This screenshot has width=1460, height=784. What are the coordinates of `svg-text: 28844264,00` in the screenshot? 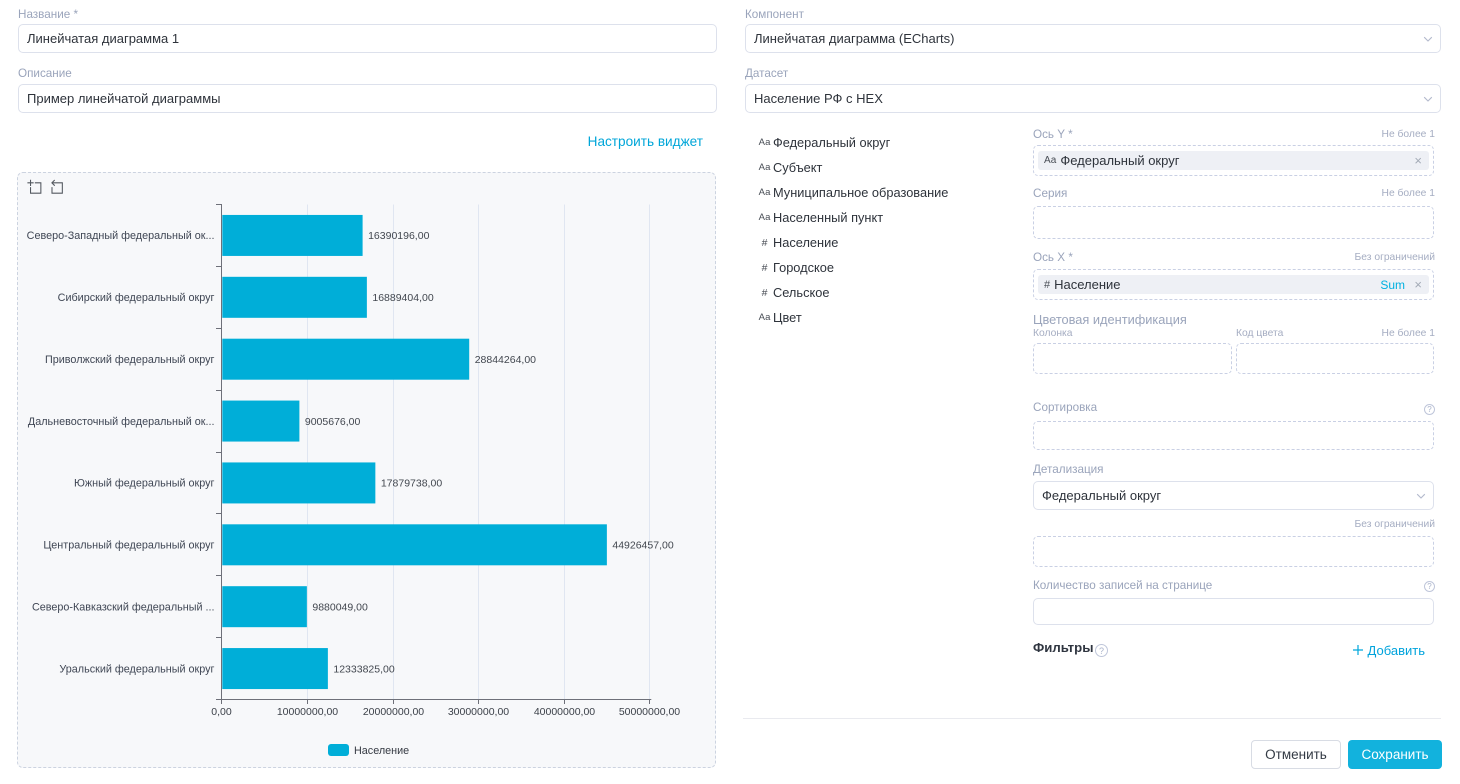 It's located at (505, 360).